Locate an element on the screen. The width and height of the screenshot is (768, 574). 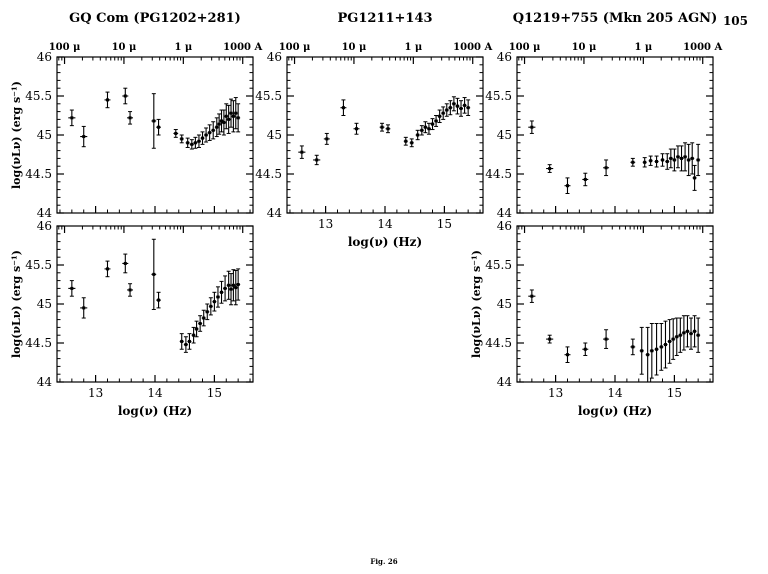
figure-caption: Fig. 26 is located at coordinates (384, 561).